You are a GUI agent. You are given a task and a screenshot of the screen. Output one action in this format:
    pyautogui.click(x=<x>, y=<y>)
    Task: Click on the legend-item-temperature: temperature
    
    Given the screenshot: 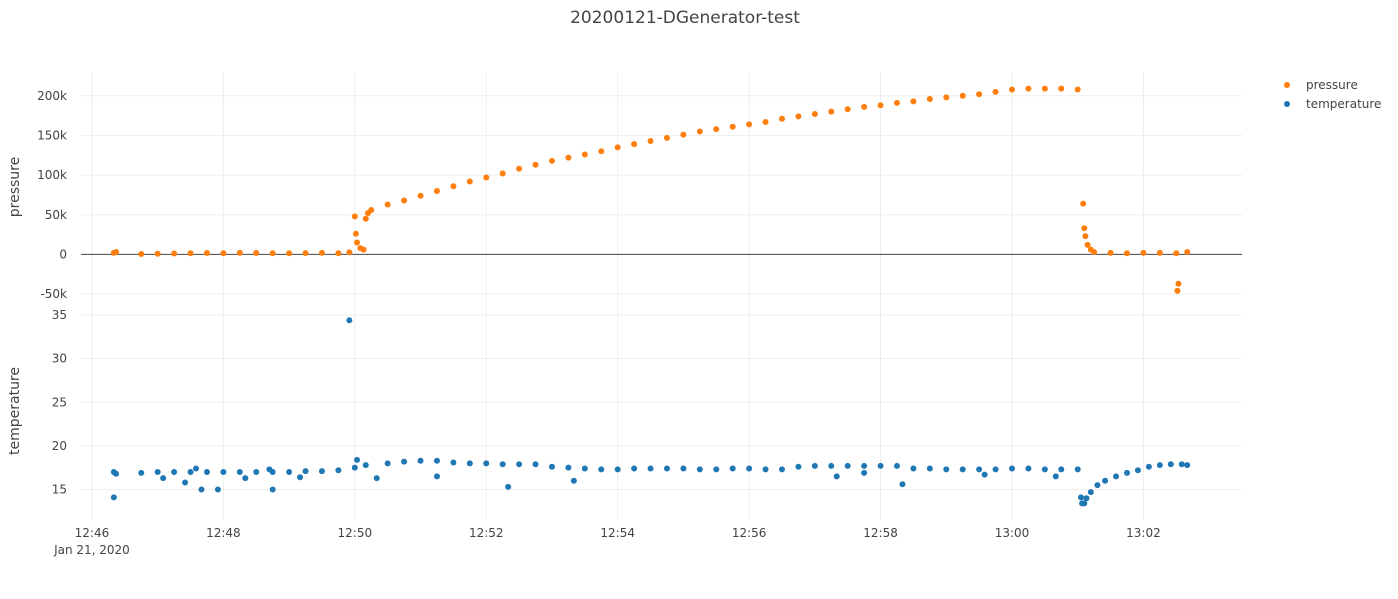 What is the action you would take?
    pyautogui.click(x=1332, y=104)
    